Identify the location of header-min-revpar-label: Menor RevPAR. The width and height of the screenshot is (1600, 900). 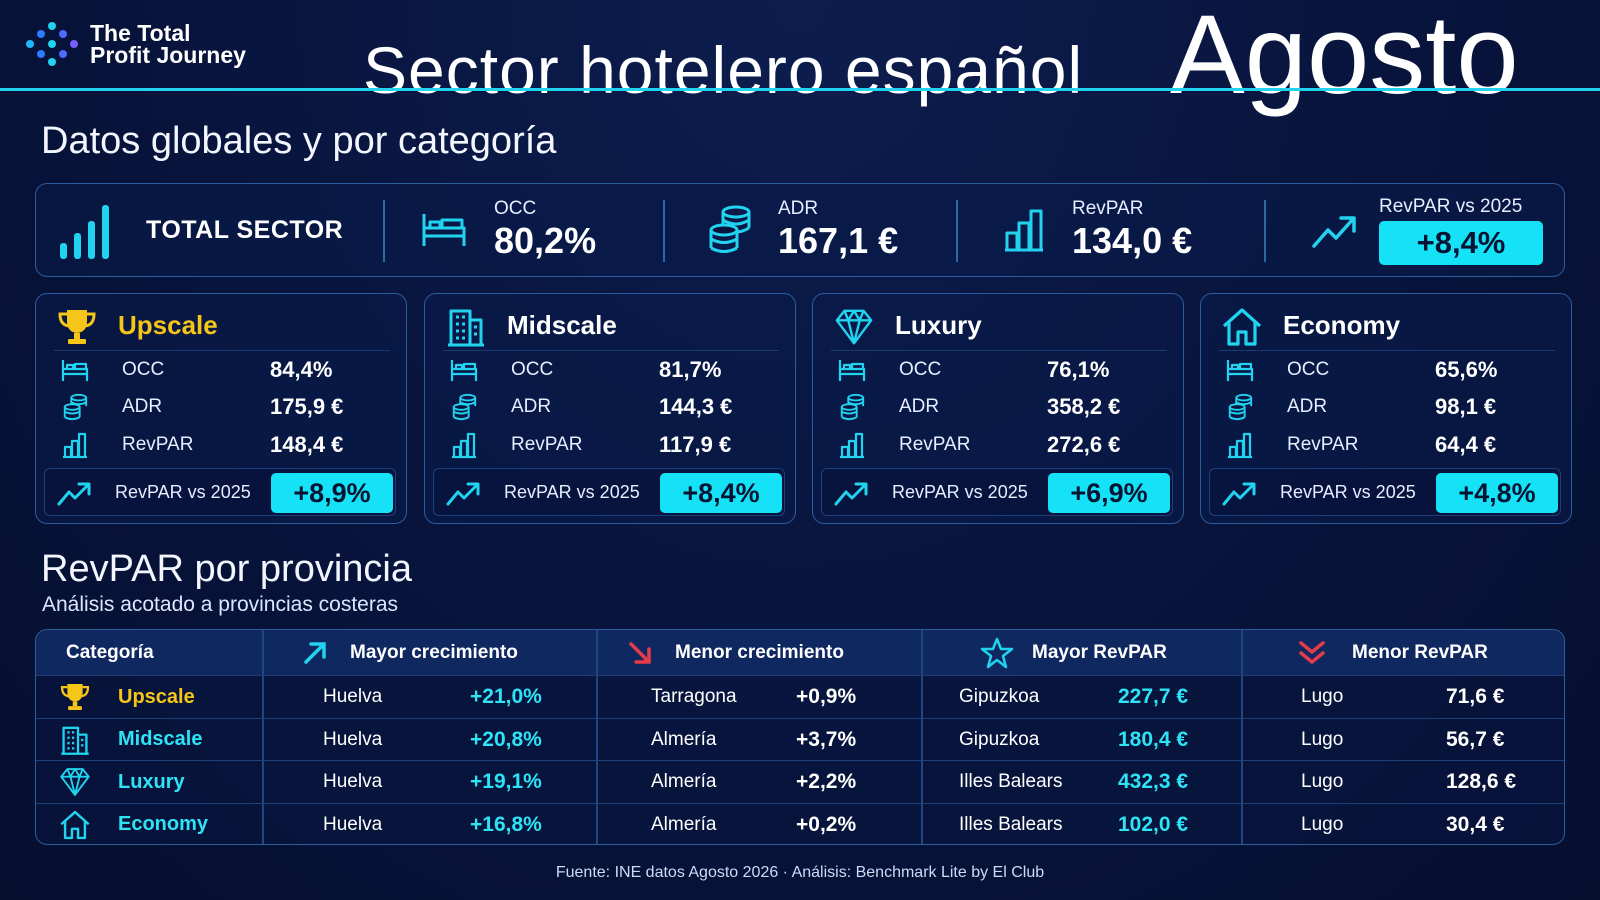
(1420, 652).